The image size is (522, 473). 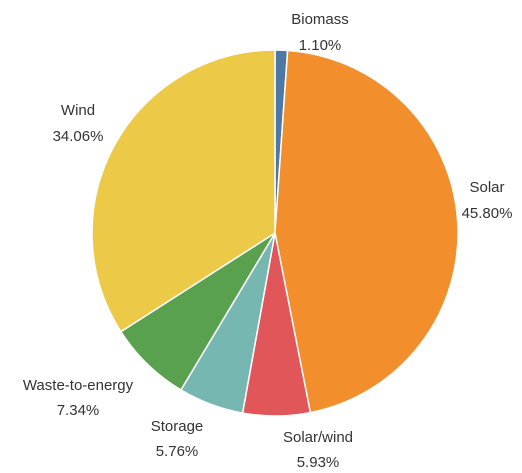 I want to click on slice-label-storage: Storage, so click(x=177, y=426).